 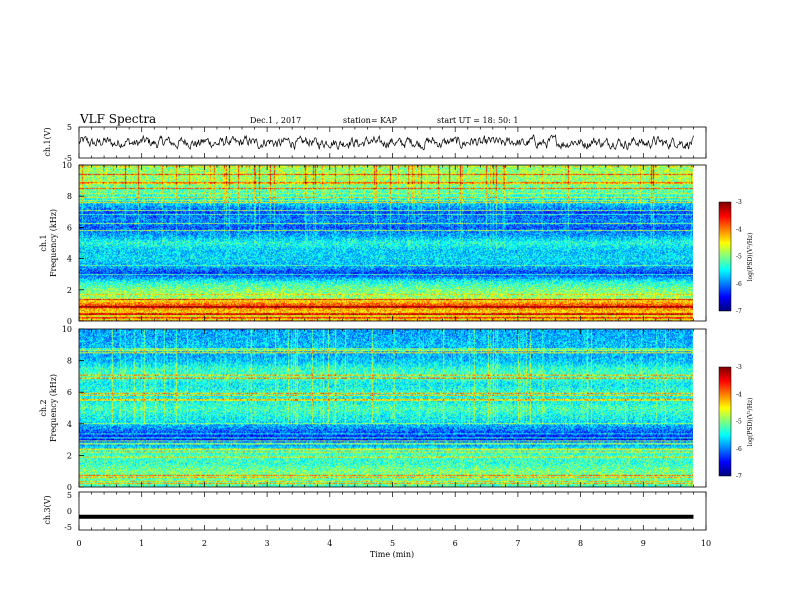 I want to click on time-tick-label: 3, so click(x=267, y=543).